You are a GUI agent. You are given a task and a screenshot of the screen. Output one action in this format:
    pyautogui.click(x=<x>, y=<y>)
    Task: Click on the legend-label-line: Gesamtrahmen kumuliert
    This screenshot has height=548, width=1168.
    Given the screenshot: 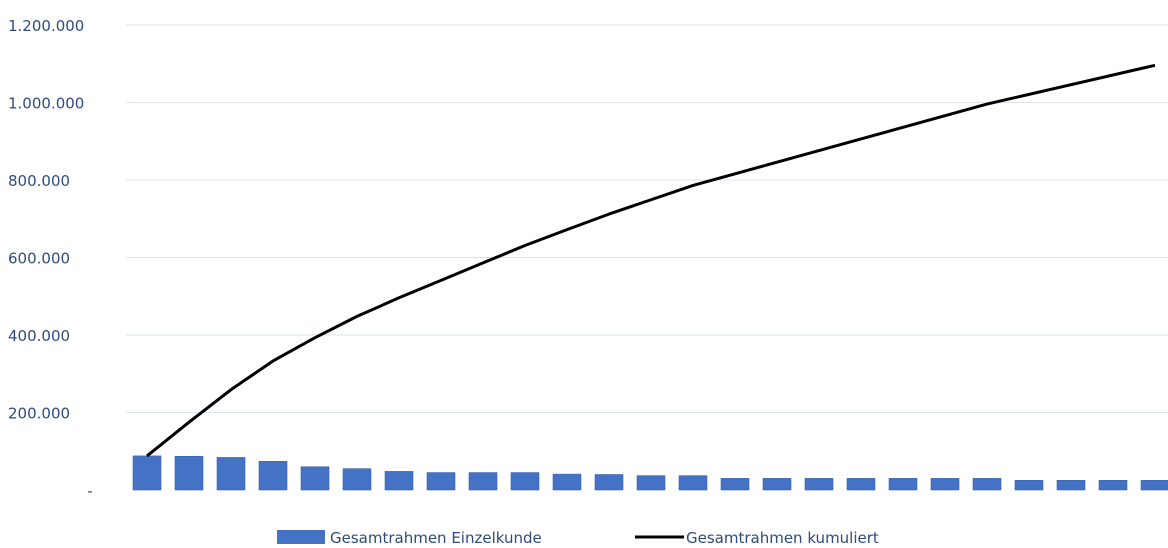 What is the action you would take?
    pyautogui.click(x=782, y=538)
    